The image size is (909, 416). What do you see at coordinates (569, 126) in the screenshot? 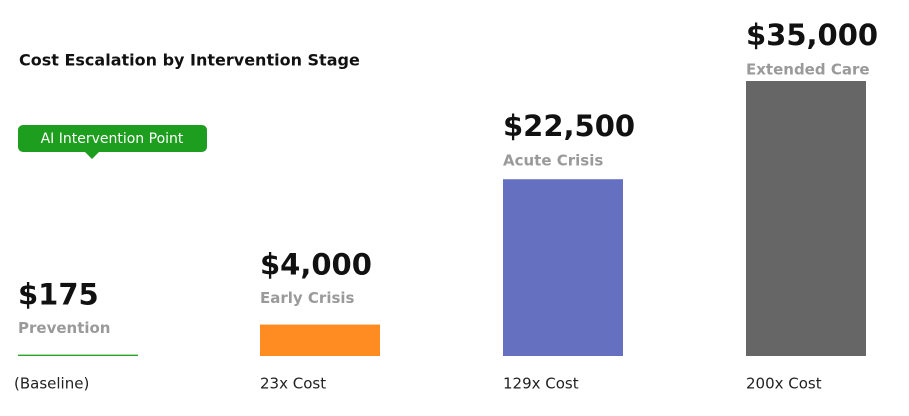
I see `value-label: $22,500` at bounding box center [569, 126].